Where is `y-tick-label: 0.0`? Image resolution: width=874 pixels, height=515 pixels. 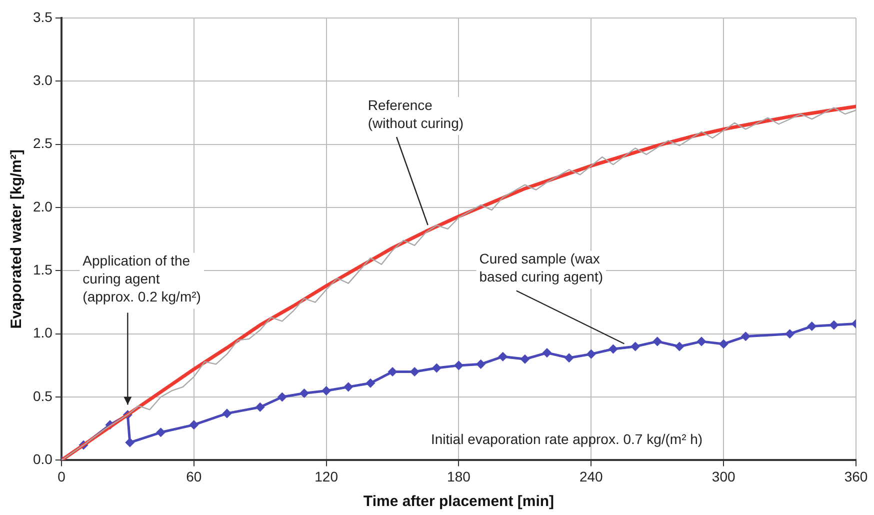 y-tick-label: 0.0 is located at coordinates (42, 459).